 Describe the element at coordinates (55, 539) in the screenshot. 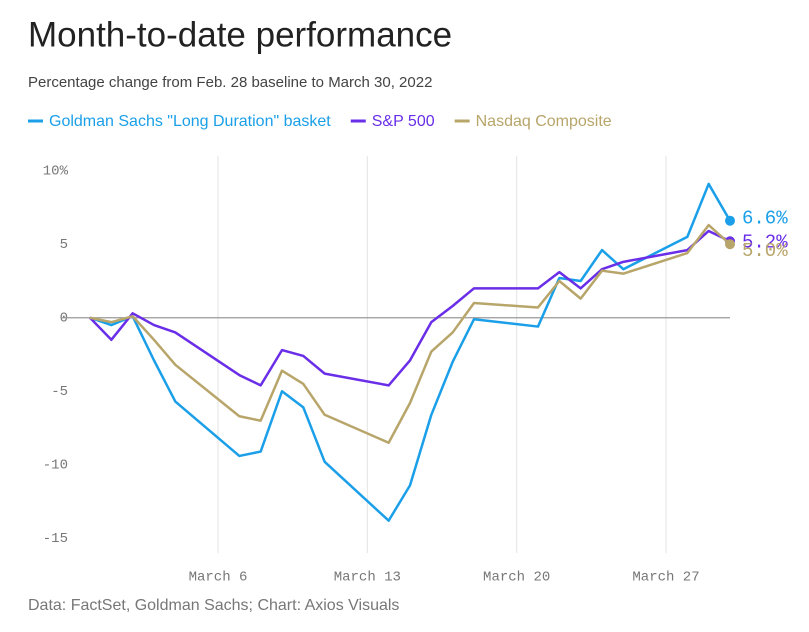

I see `y-tick-label: -15` at that location.